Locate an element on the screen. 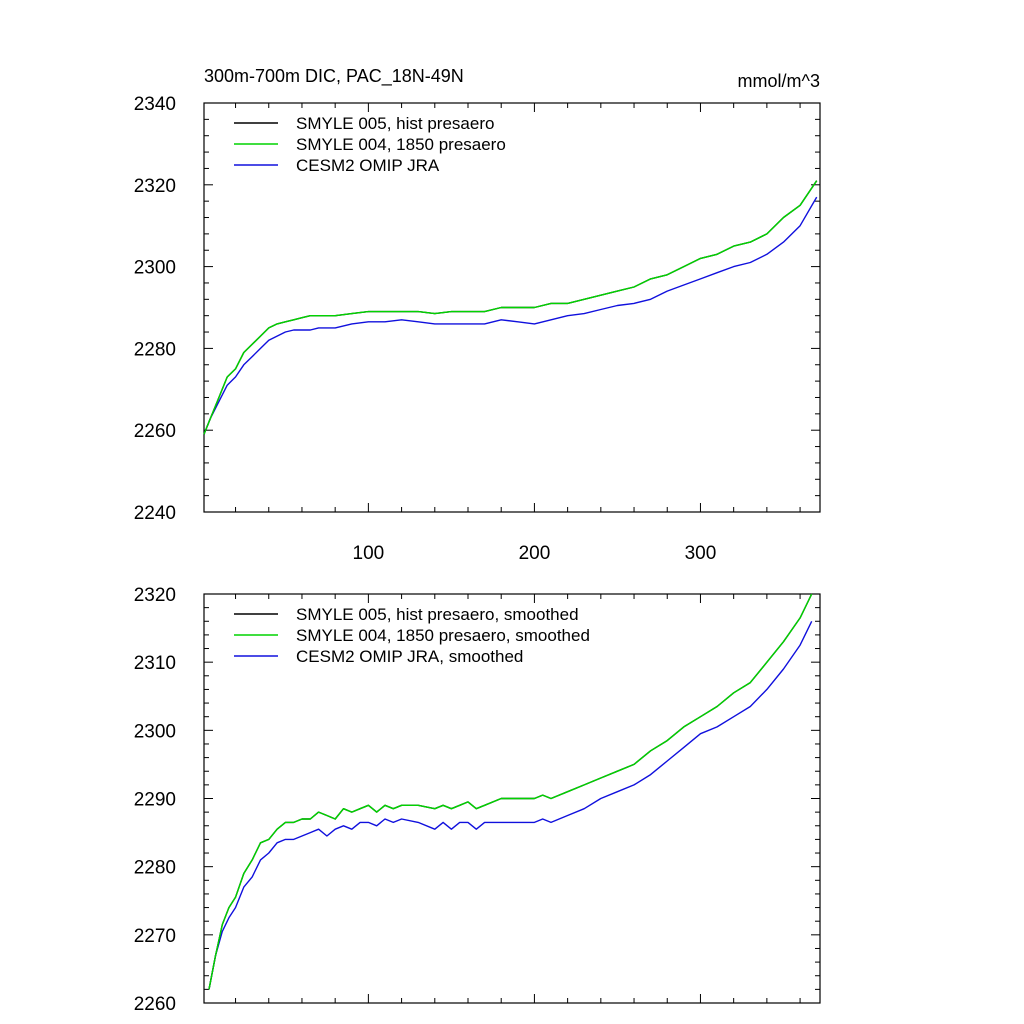 This screenshot has height=1024, width=1024. x-tick-label: 300 is located at coordinates (701, 553).